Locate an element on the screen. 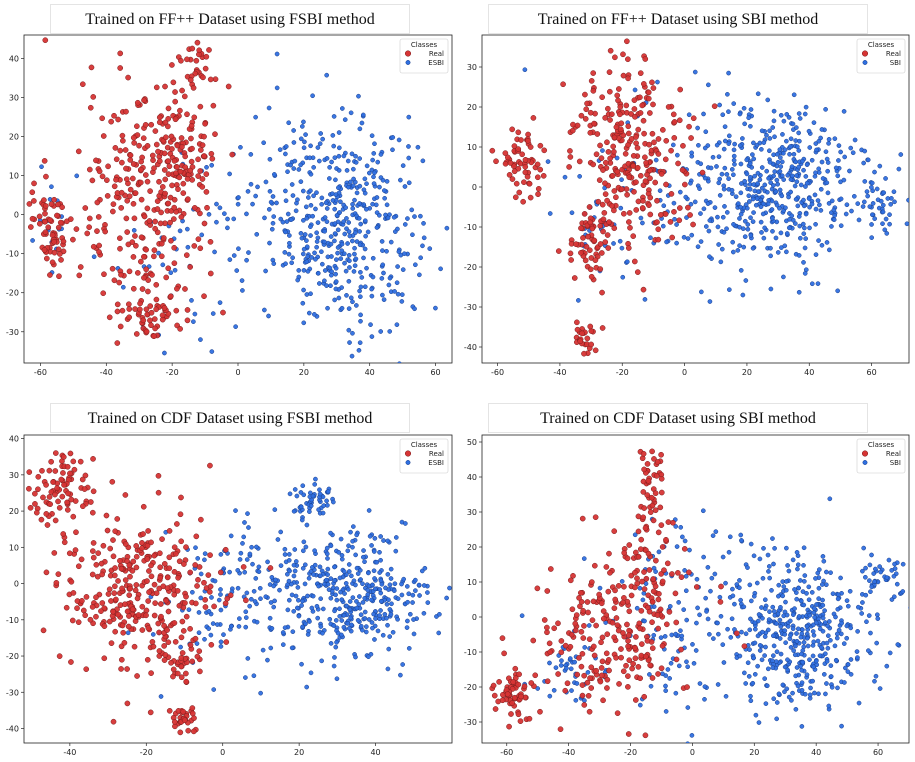  y-tick-label: 30 is located at coordinates (14, 97).